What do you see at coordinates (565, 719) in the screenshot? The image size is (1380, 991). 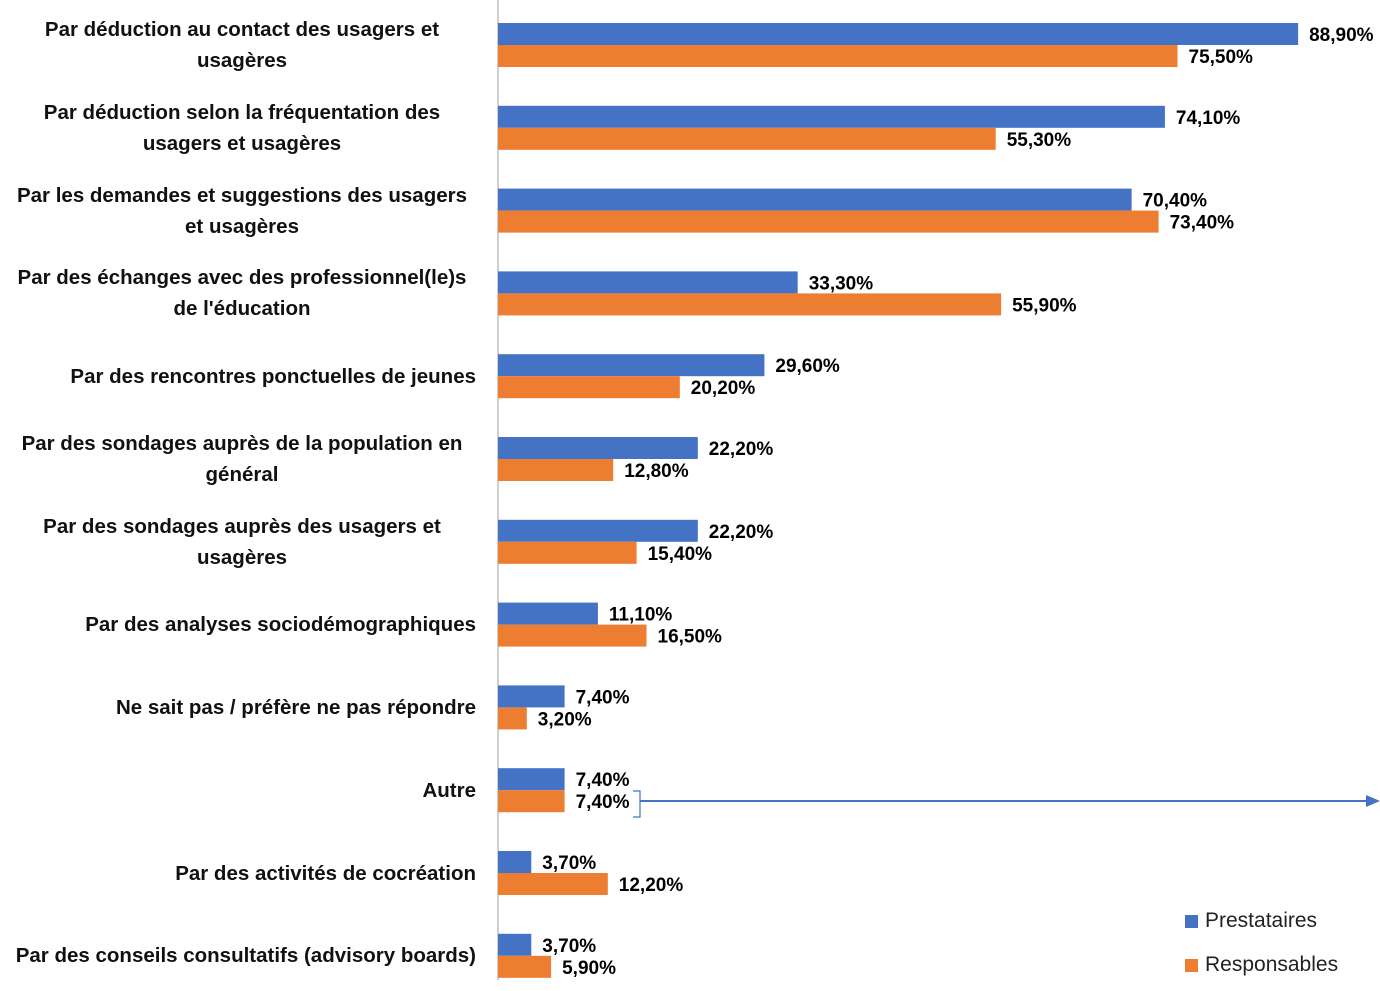 I see `value-label: 3,20%` at bounding box center [565, 719].